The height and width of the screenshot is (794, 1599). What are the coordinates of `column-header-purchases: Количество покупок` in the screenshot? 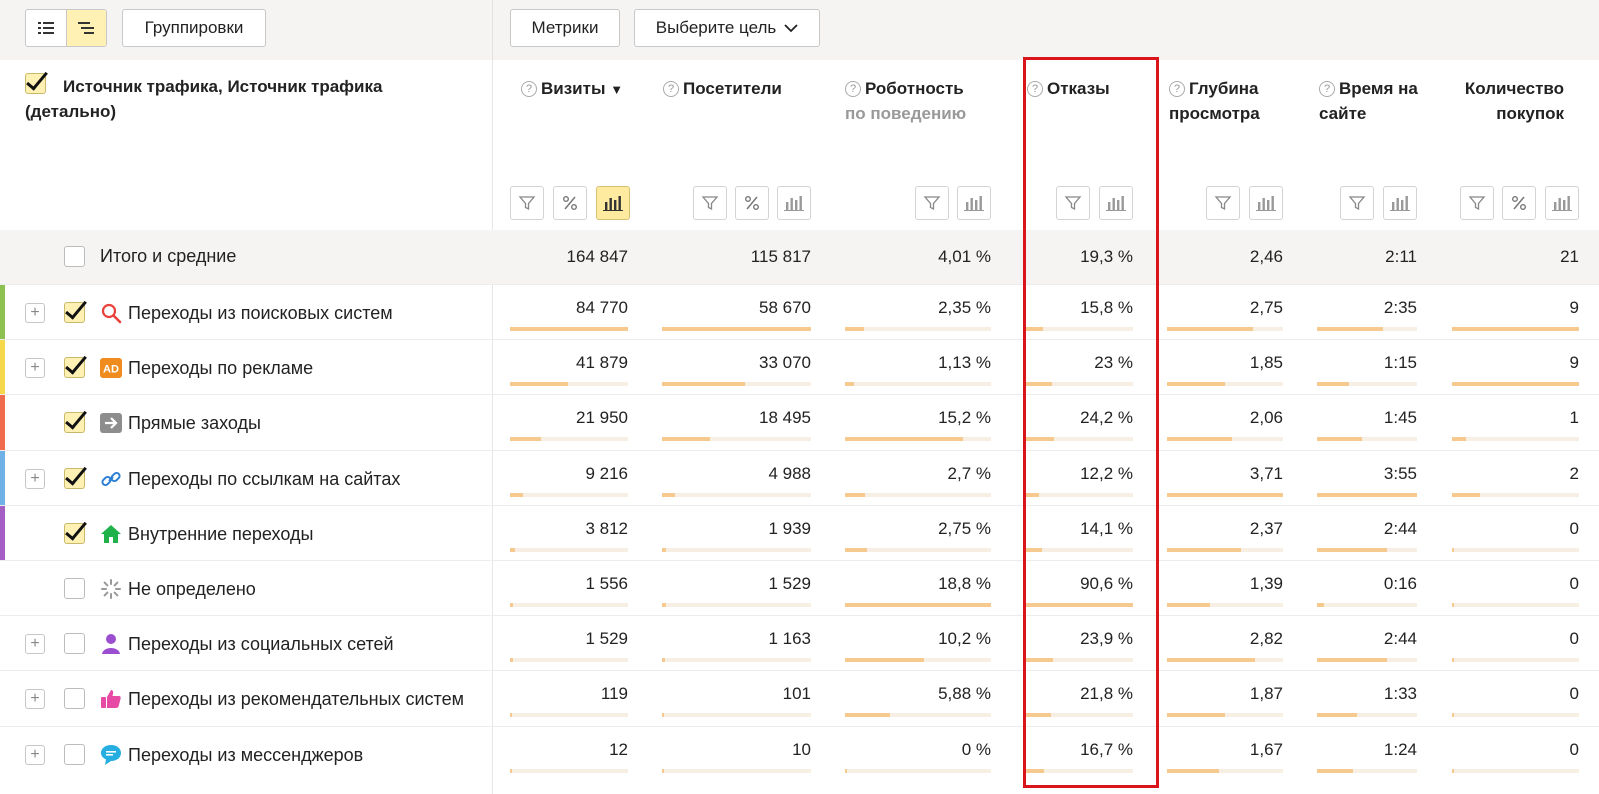 It's located at (1514, 101).